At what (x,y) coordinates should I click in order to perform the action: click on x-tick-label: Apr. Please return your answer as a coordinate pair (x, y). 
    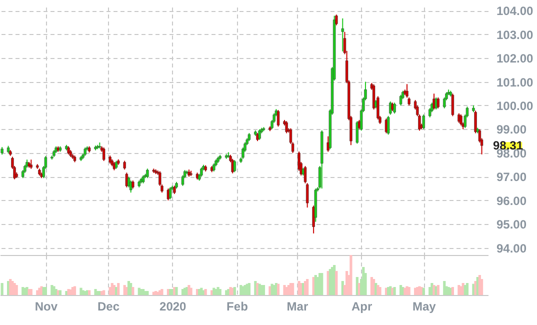
    Looking at the image, I should click on (361, 307).